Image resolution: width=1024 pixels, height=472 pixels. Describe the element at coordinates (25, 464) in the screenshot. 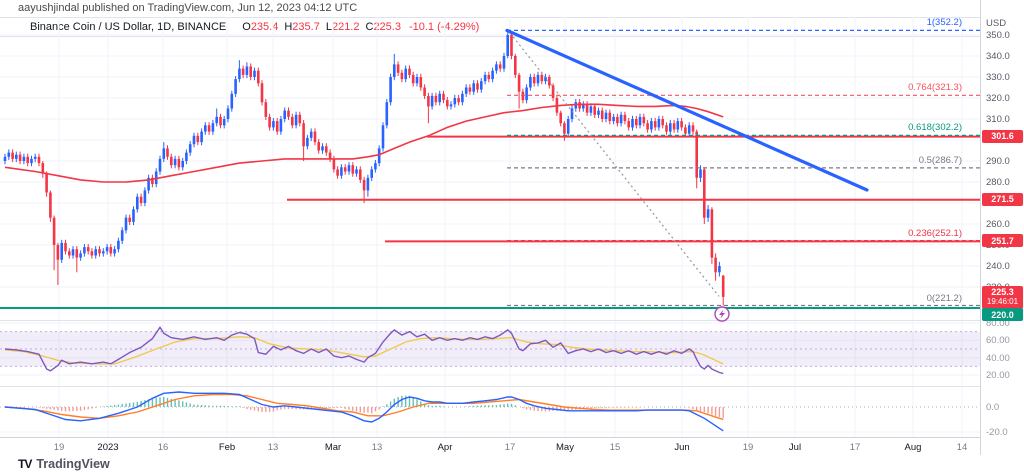

I see `tradingview-logo-icon: TV` at that location.